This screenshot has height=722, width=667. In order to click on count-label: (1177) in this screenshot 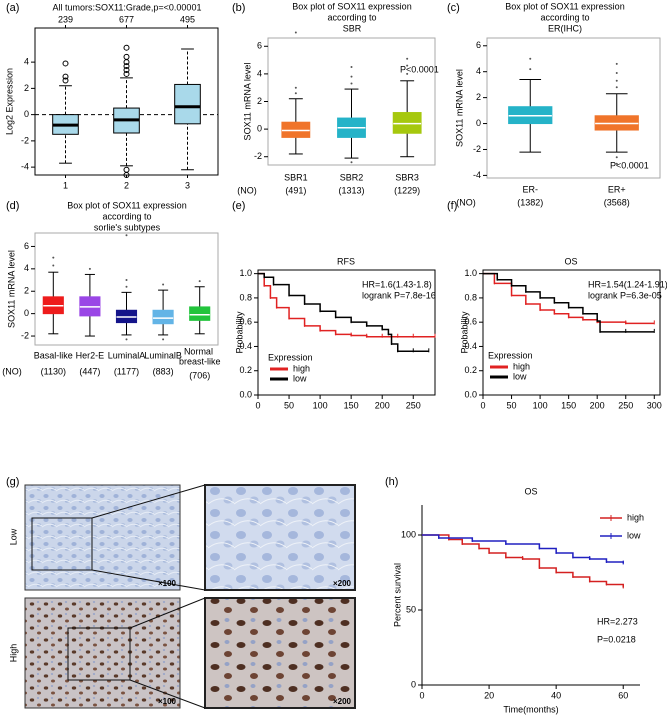, I will do `click(126, 371)`.